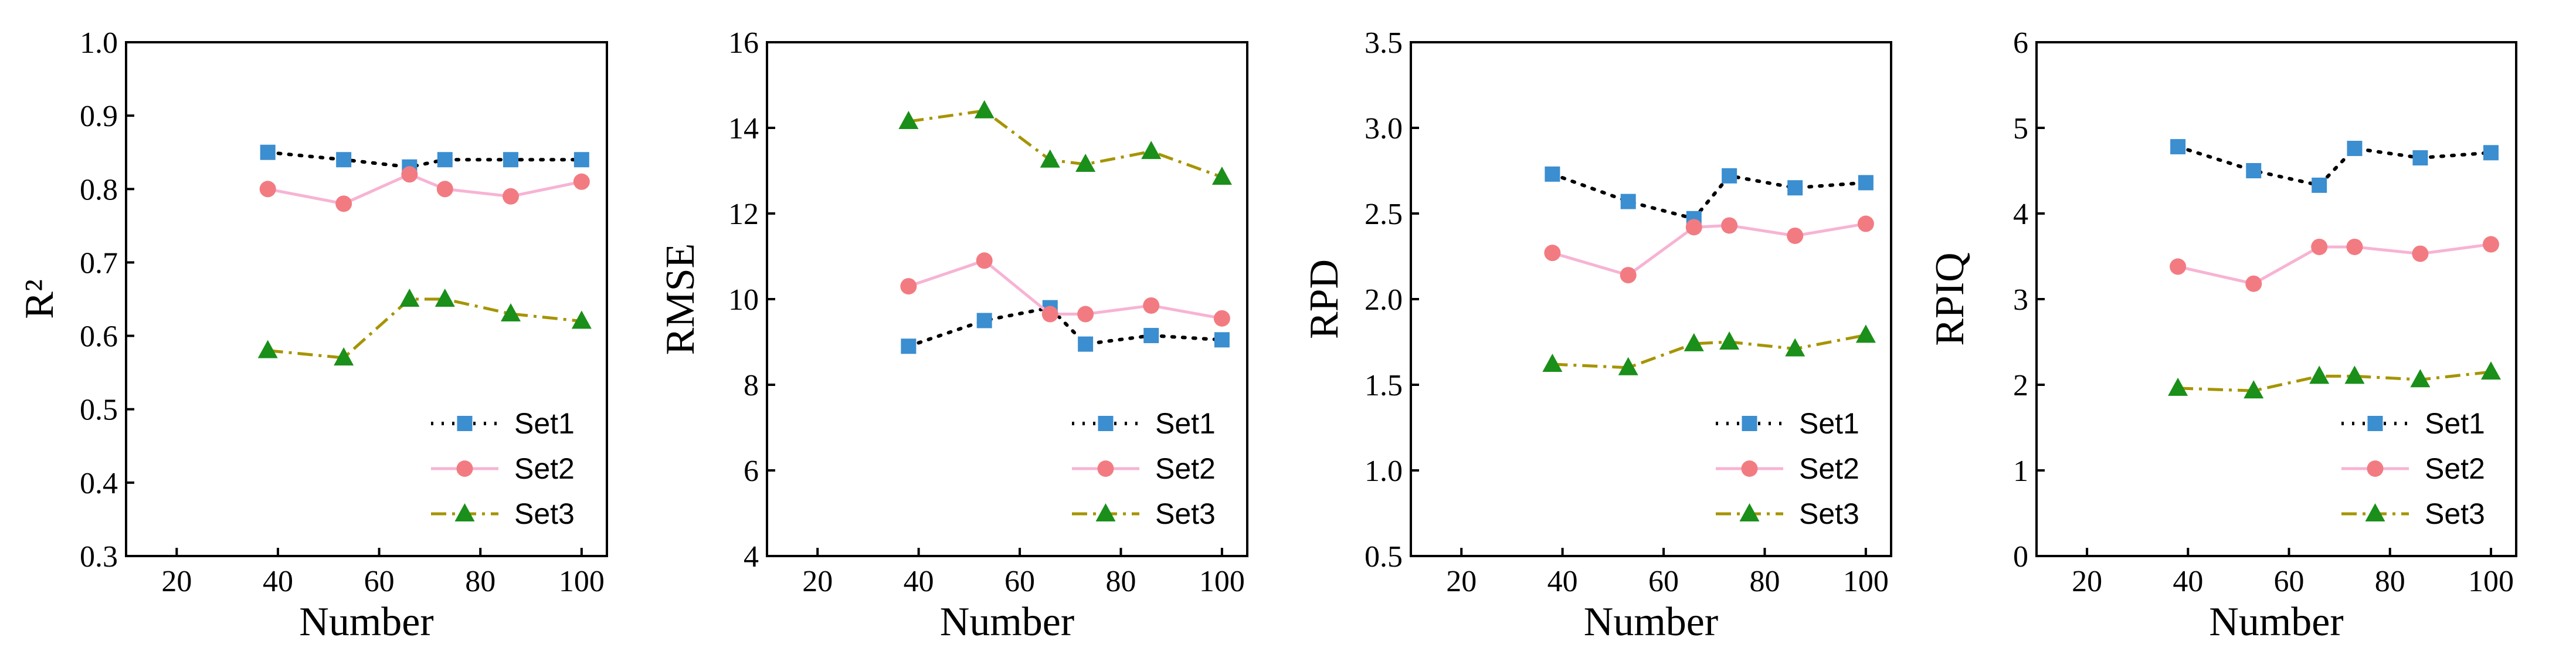  Describe the element at coordinates (1384, 471) in the screenshot. I see `y-tick-label: 1.0` at that location.